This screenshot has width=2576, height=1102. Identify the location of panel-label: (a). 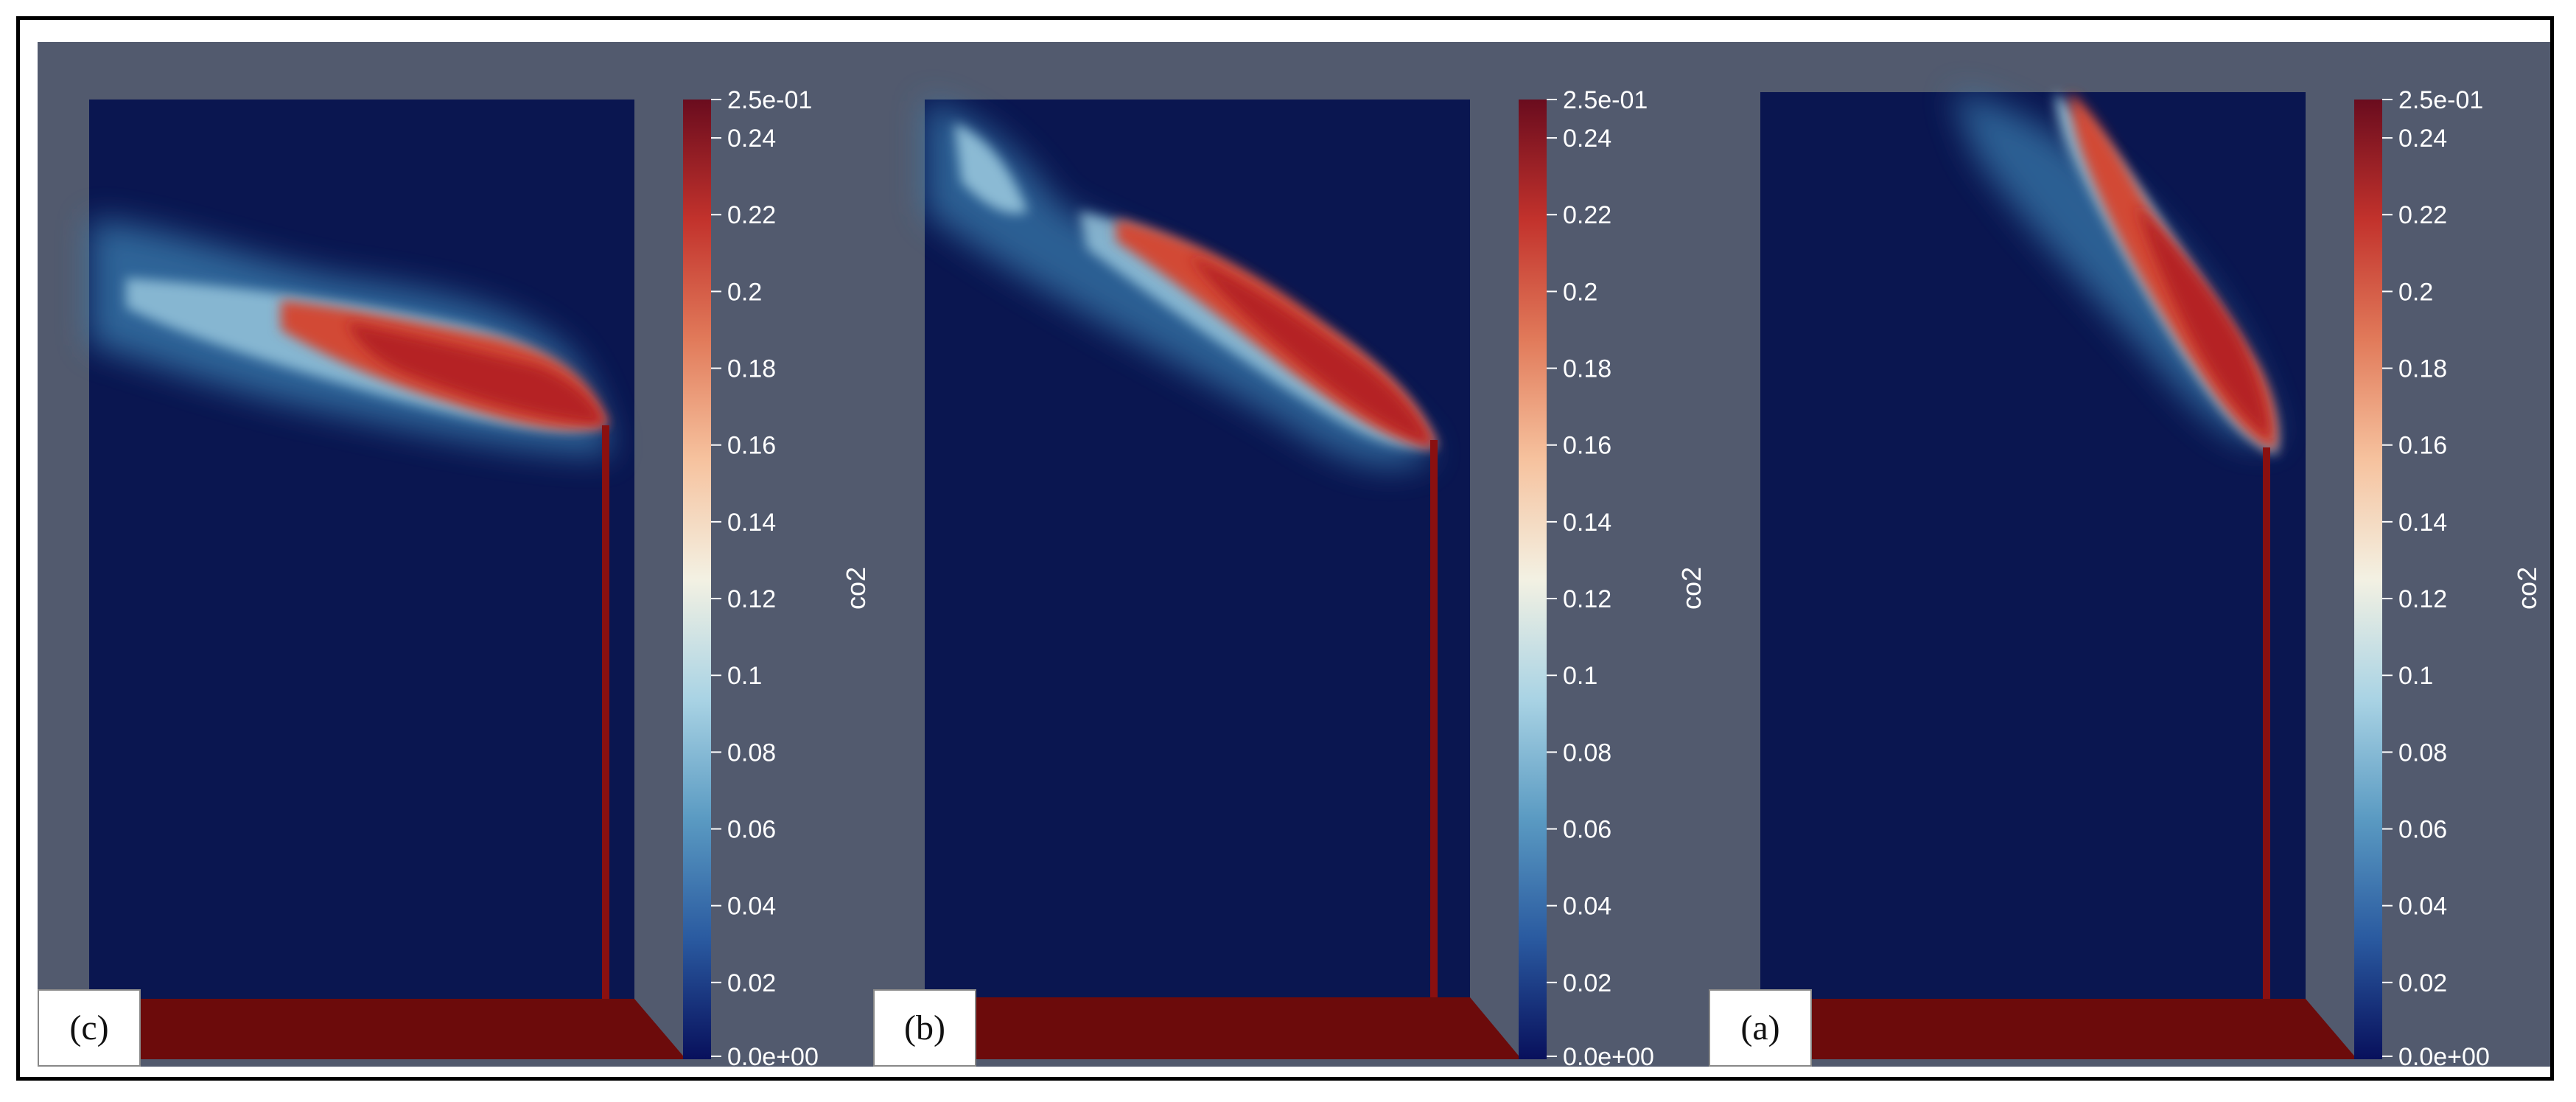
(1760, 1028).